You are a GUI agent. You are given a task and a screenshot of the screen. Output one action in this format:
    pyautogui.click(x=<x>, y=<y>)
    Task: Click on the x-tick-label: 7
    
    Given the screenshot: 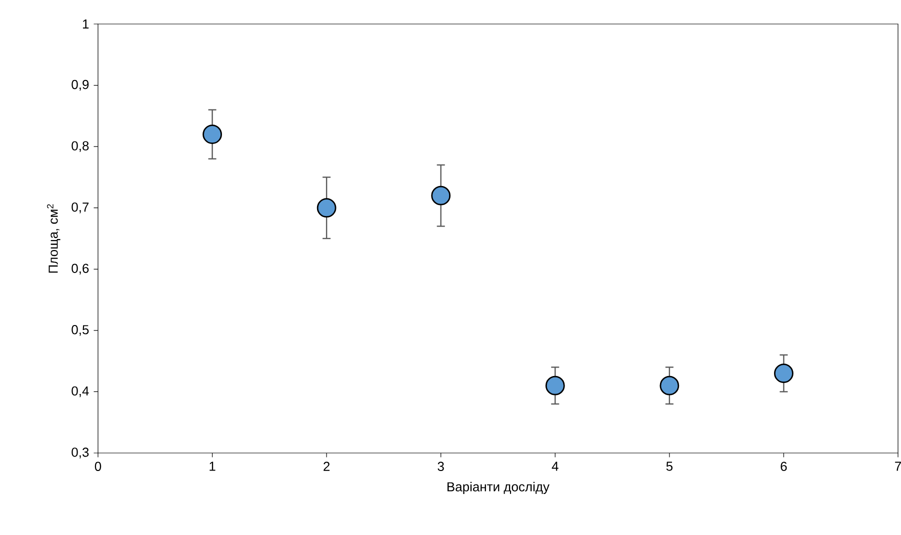 What is the action you would take?
    pyautogui.click(x=898, y=466)
    